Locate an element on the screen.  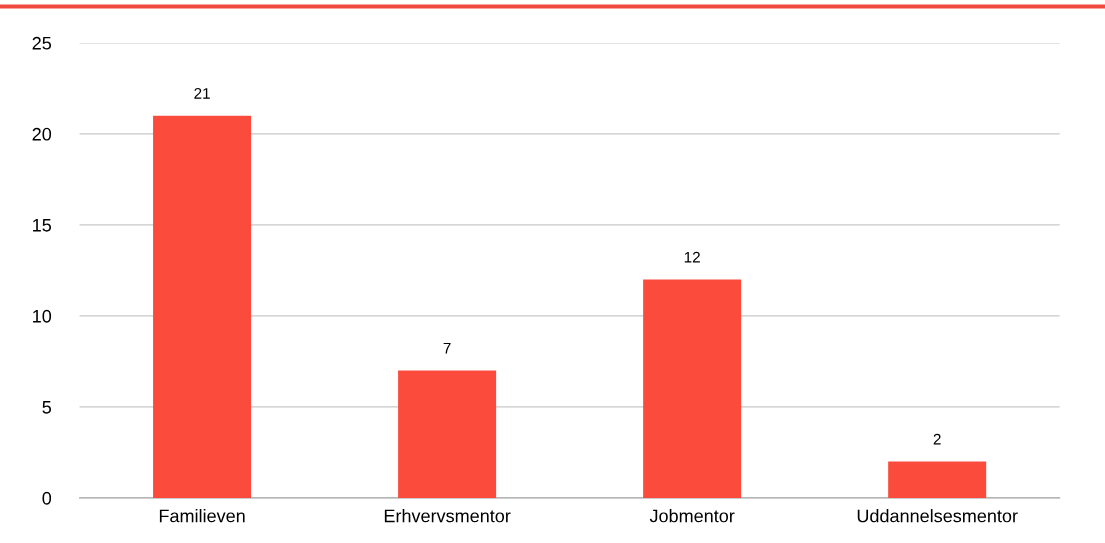
data-label: 2 is located at coordinates (937, 439).